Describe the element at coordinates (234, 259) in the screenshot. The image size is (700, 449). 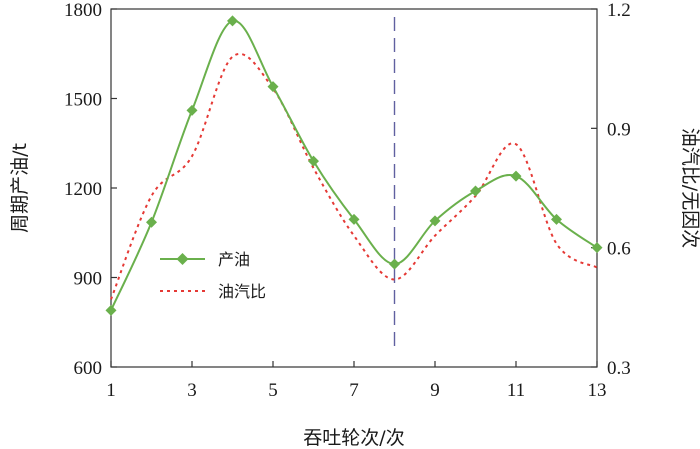
I see `legend-label-oil: 产油` at that location.